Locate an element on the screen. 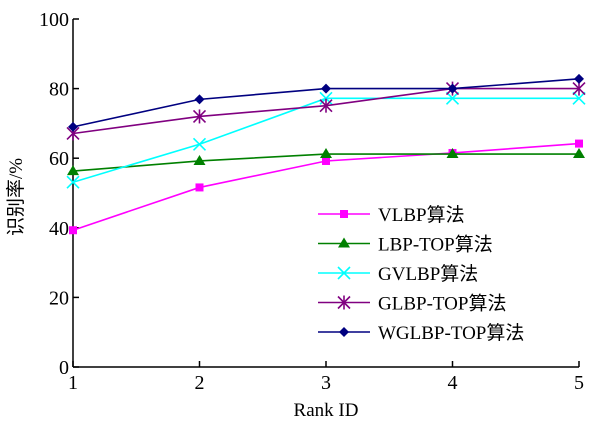  legend-item: VLBP算法 is located at coordinates (391, 215).